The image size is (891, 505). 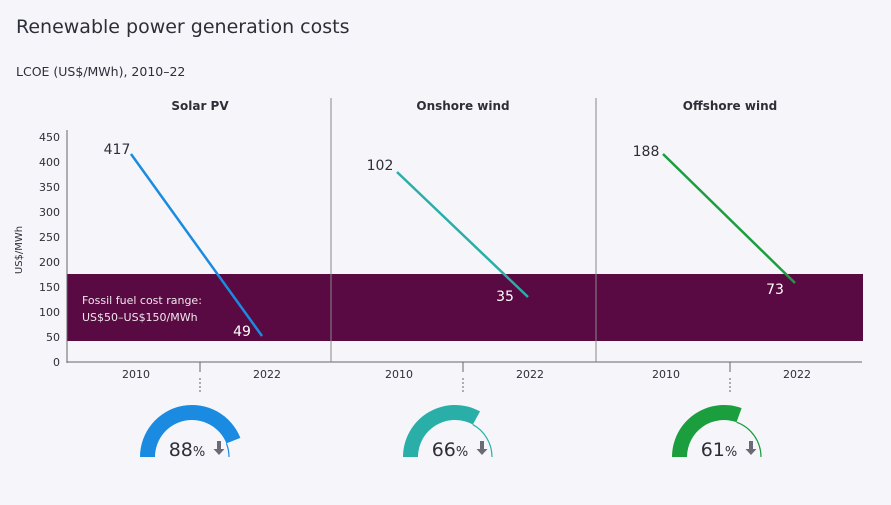 What do you see at coordinates (140, 317) in the screenshot?
I see `band-label: US$50–US$150/MWh` at bounding box center [140, 317].